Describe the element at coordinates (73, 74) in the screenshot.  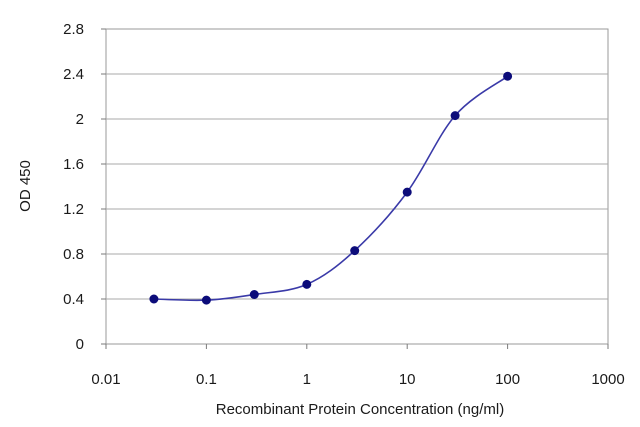
I see `y-tick-label: 2.4` at that location.